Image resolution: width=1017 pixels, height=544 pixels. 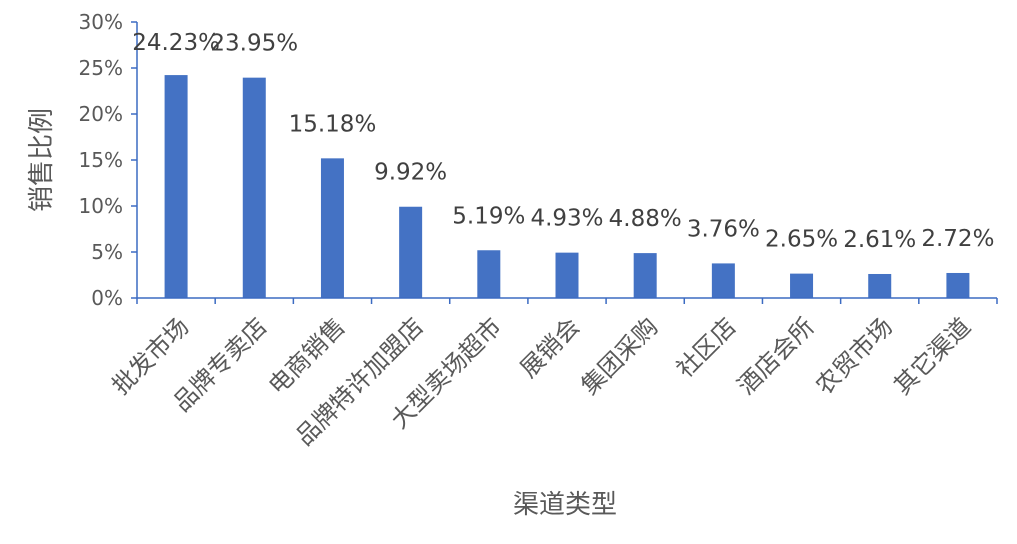 What do you see at coordinates (957, 239) in the screenshot?
I see `data-label: 2.72%` at bounding box center [957, 239].